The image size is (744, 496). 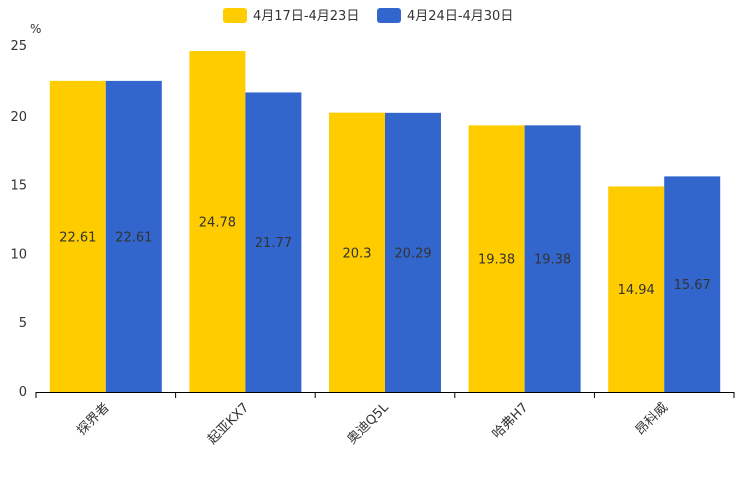 What do you see at coordinates (18, 117) in the screenshot?
I see `y-tick-label: 20` at bounding box center [18, 117].